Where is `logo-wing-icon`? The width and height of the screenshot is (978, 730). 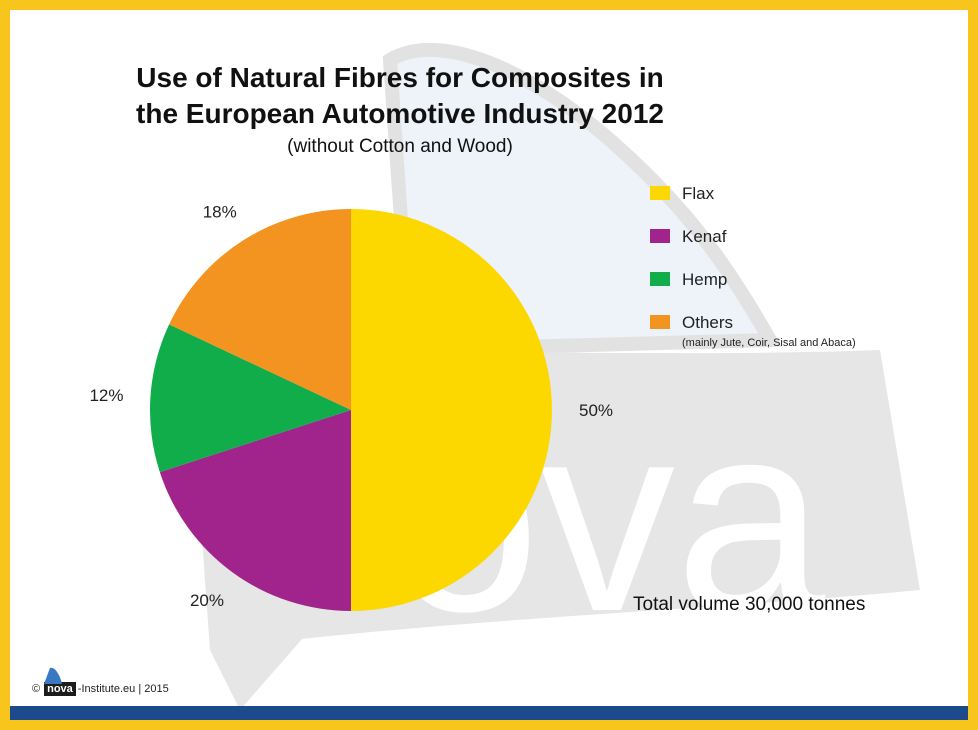
logo-wing-icon is located at coordinates (53, 675).